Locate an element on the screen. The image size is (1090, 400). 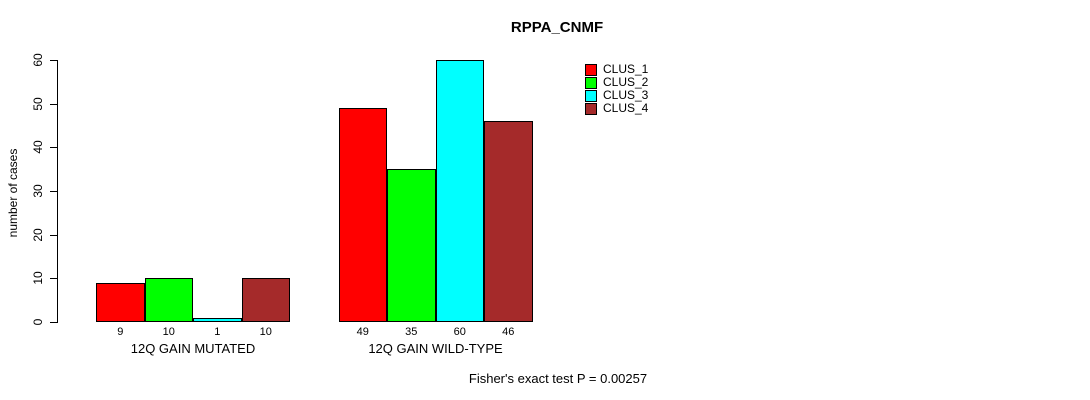
bar-clus_4-group2 is located at coordinates (508, 221).